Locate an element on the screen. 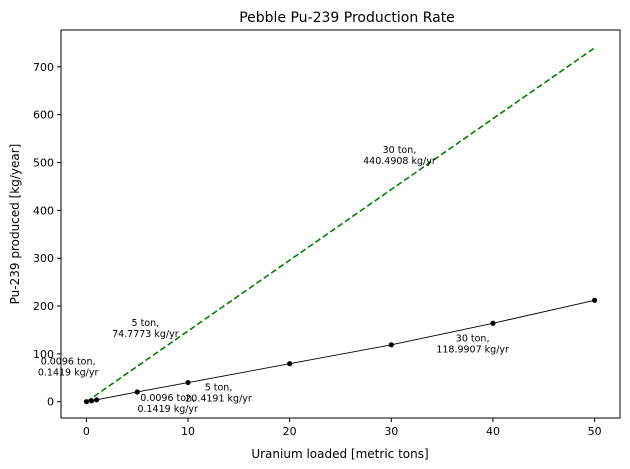  y-tick-label: 700 is located at coordinates (43, 67).